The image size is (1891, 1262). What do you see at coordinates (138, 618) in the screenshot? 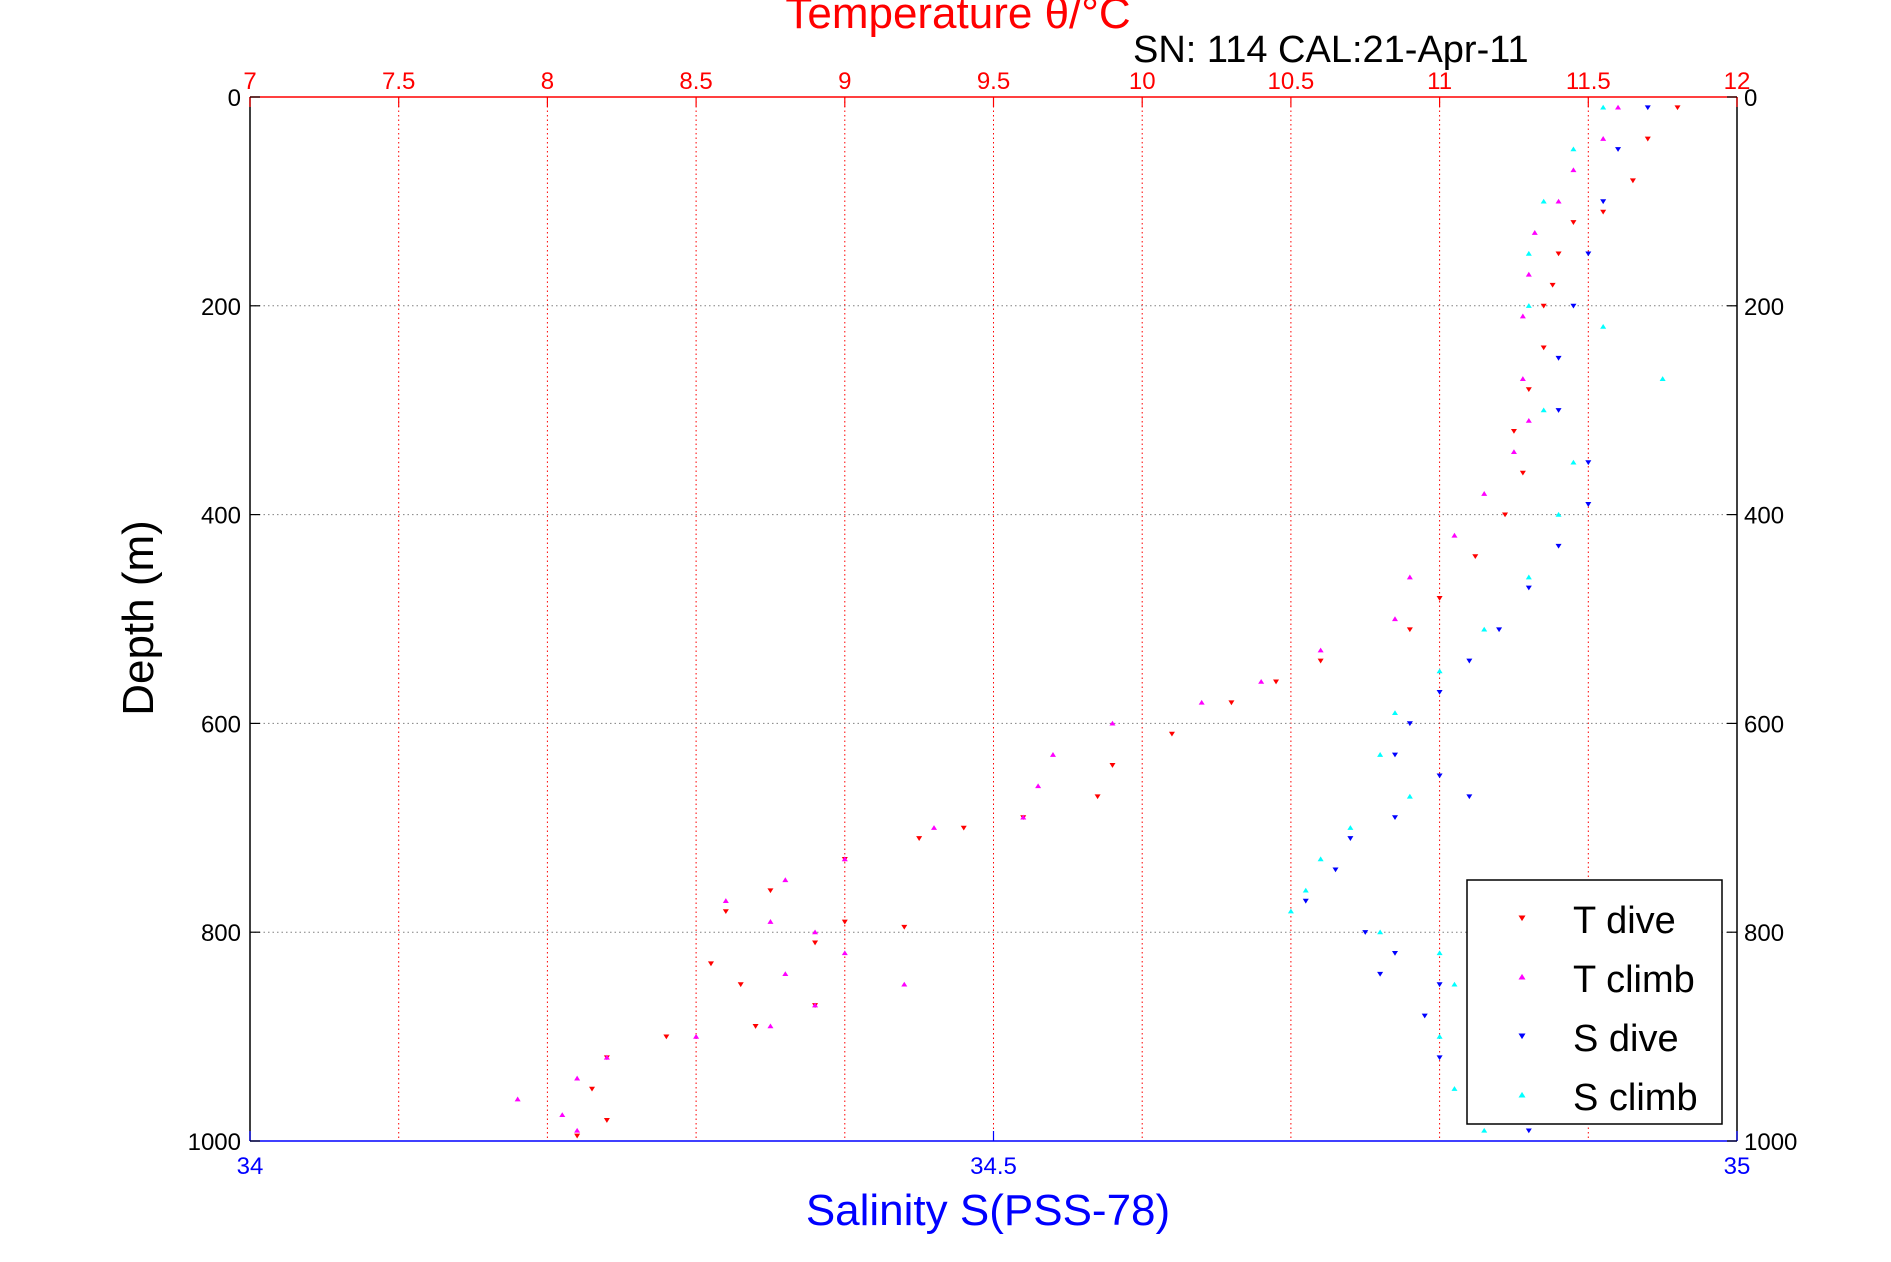
I see `y-axis-title: Depth (m)` at bounding box center [138, 618].